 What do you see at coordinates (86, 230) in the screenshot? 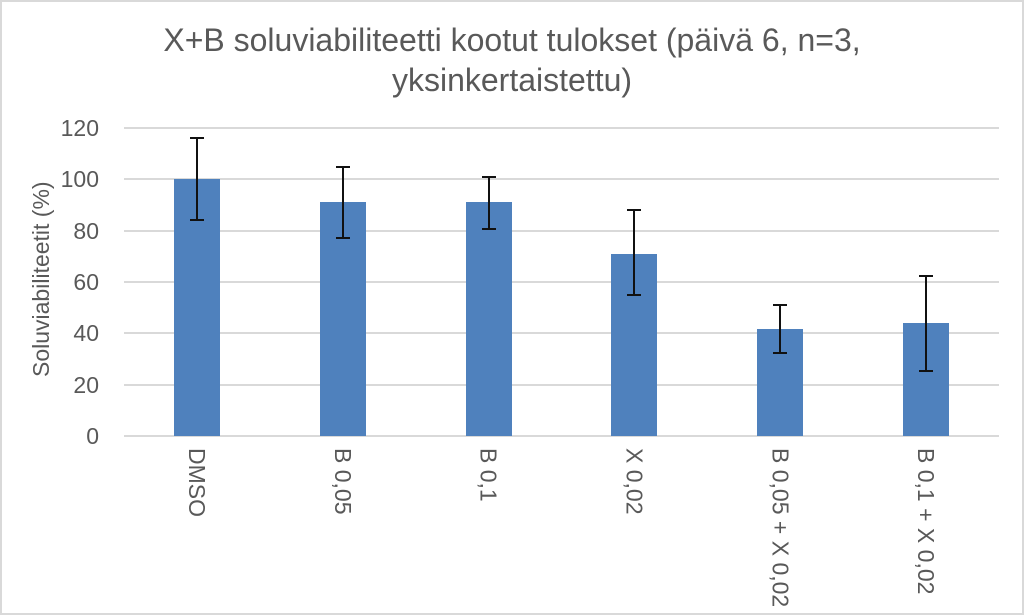
I see `y-tick-label: 80` at bounding box center [86, 230].